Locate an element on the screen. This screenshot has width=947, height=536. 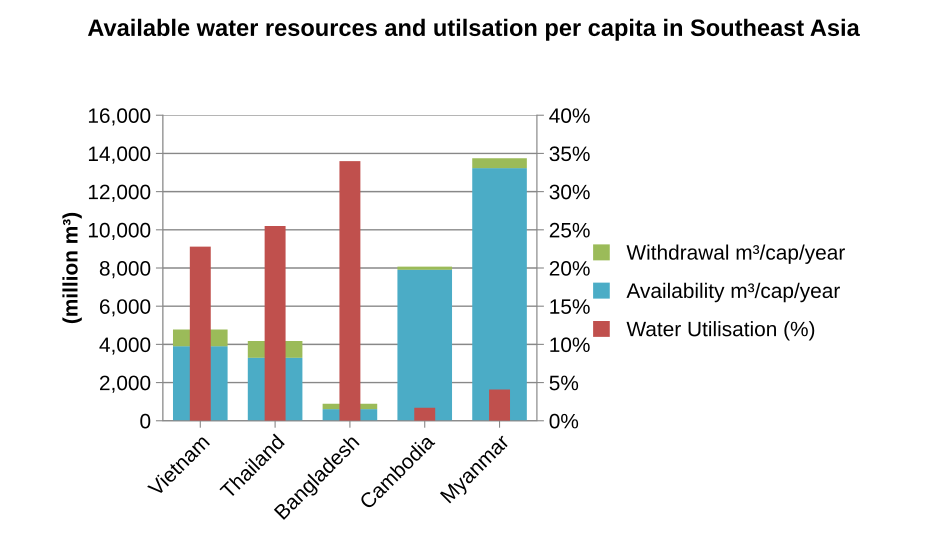
y2-tick-label: 0% is located at coordinates (564, 421).